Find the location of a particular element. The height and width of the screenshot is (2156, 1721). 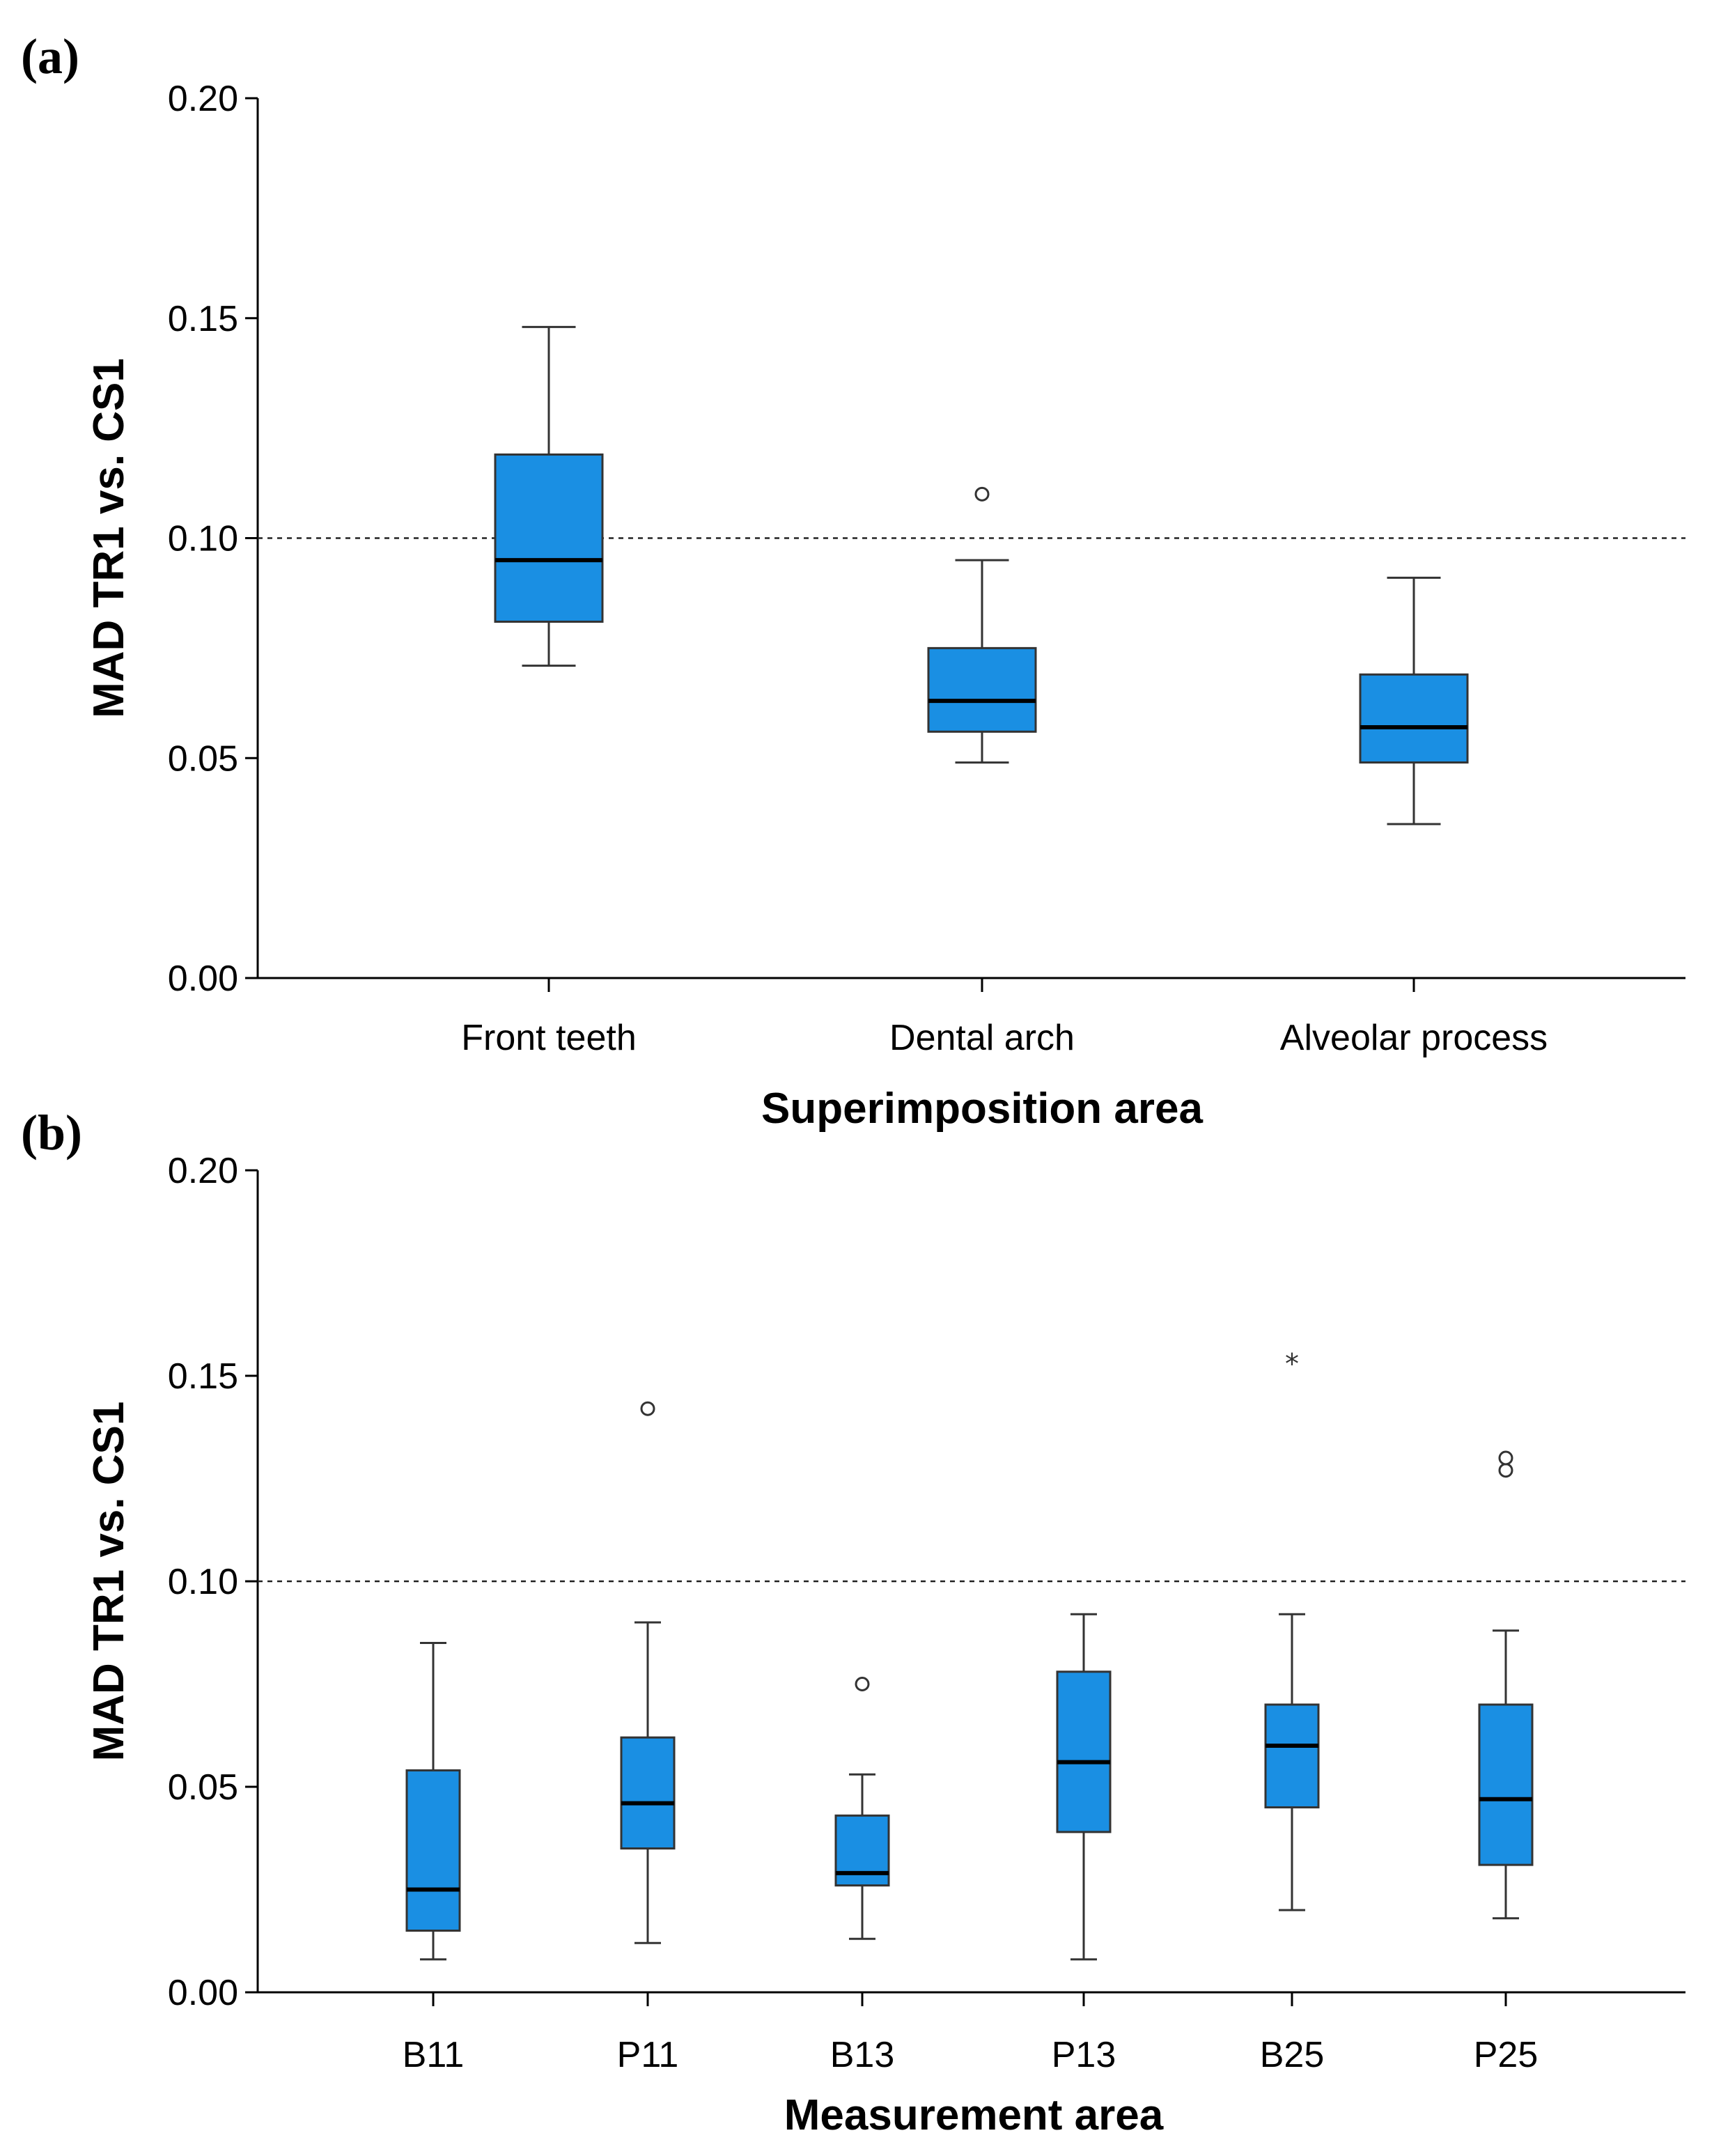

x-tick-label: B11 is located at coordinates (434, 2055).